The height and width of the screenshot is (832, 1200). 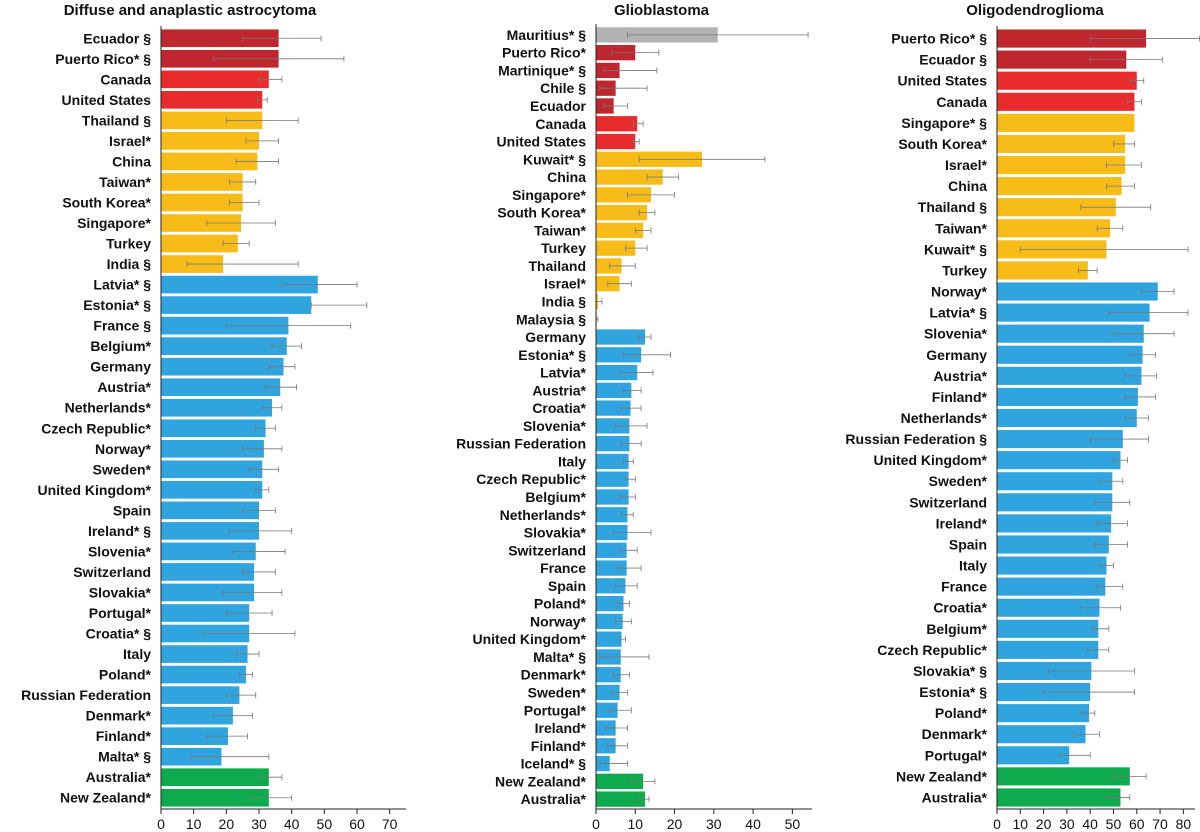 What do you see at coordinates (116, 120) in the screenshot?
I see `astrocytoma-category-label: Thailand §` at bounding box center [116, 120].